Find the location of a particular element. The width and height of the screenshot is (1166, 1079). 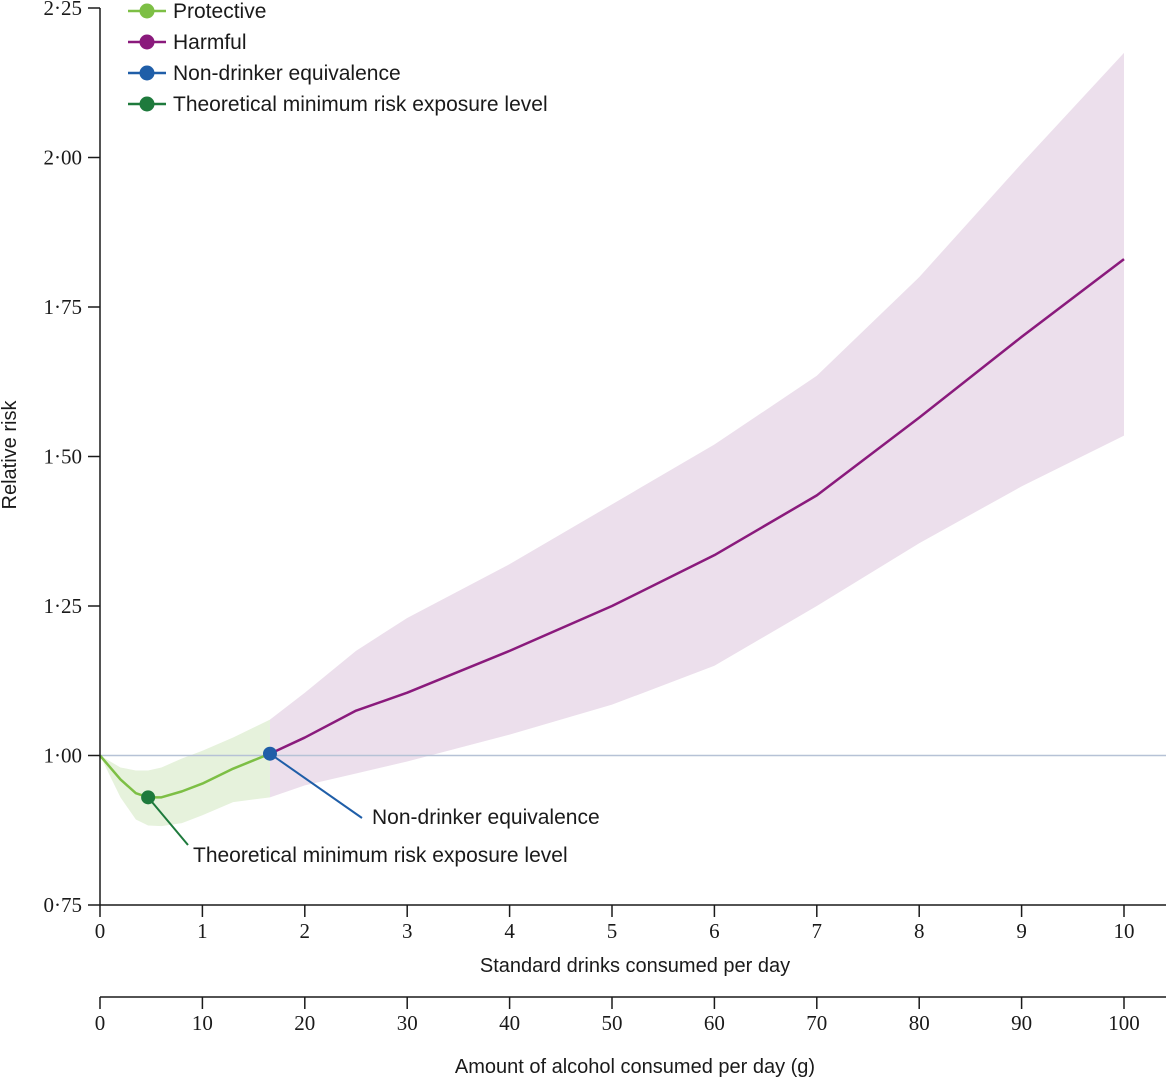

x-tick-label: 2 is located at coordinates (305, 931).